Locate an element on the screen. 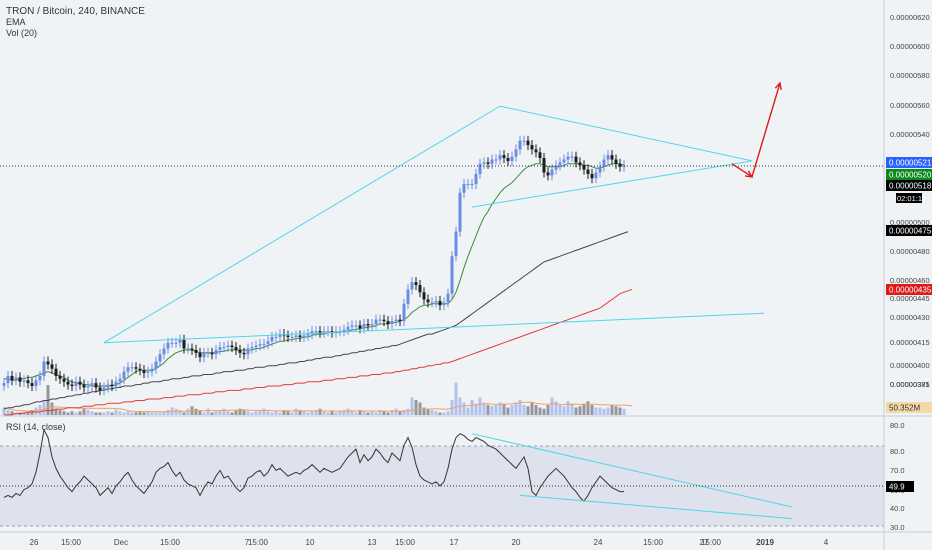 The width and height of the screenshot is (932, 550). price-tick-label: 0.00000500 is located at coordinates (910, 222).